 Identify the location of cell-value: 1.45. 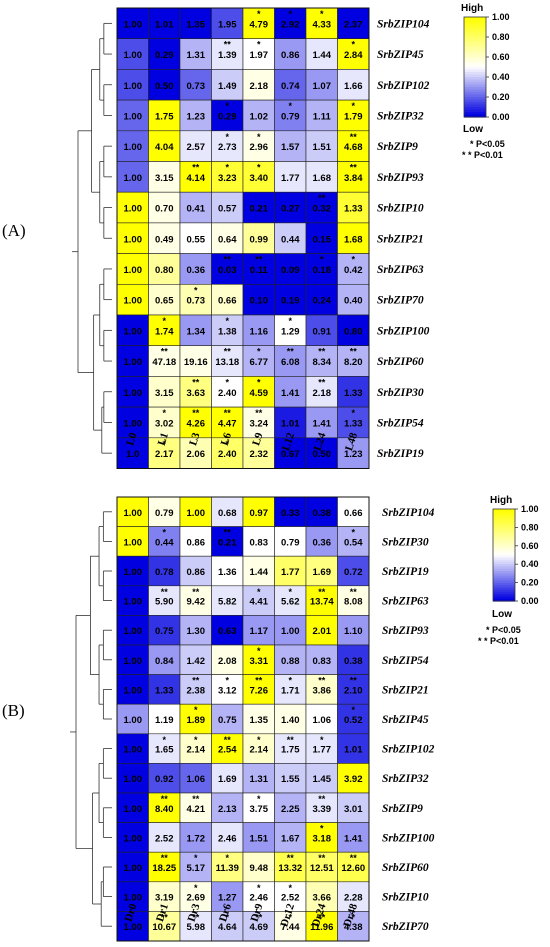
(322, 779).